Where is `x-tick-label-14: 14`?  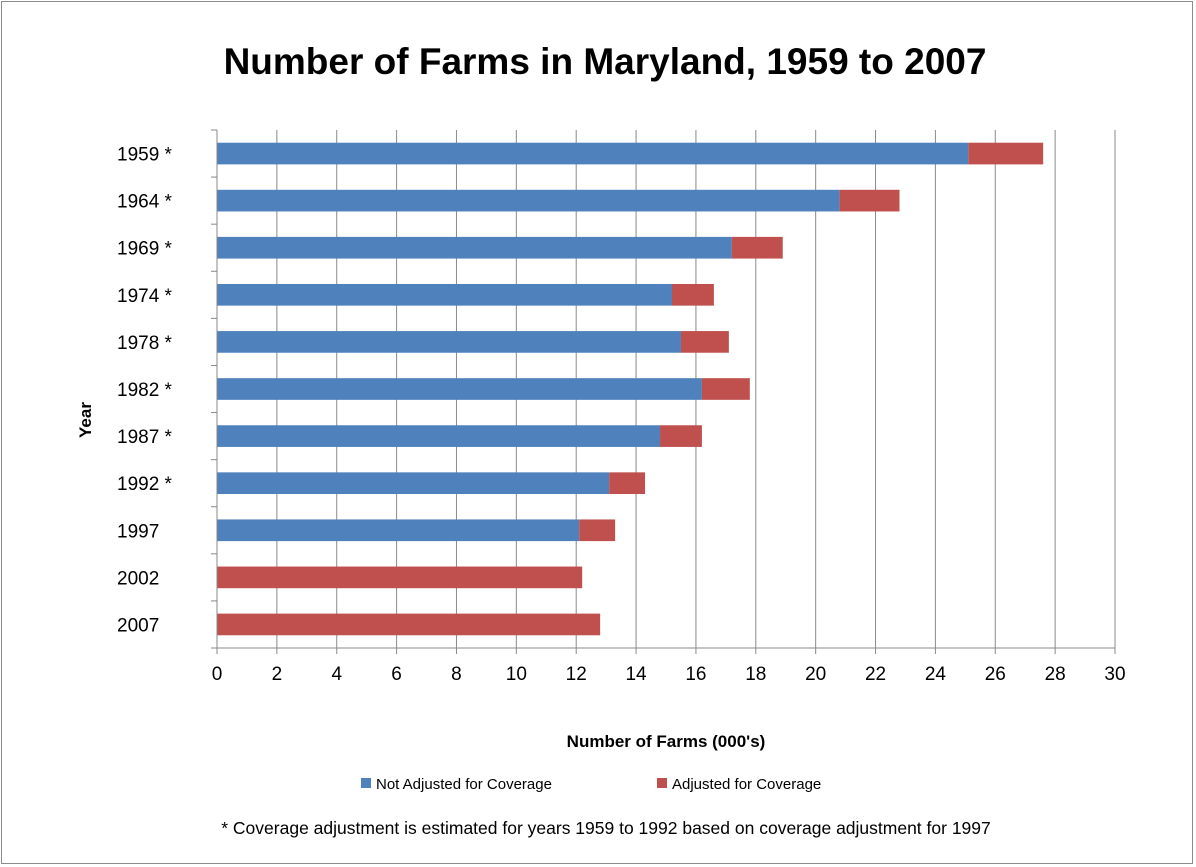 x-tick-label-14: 14 is located at coordinates (636, 674).